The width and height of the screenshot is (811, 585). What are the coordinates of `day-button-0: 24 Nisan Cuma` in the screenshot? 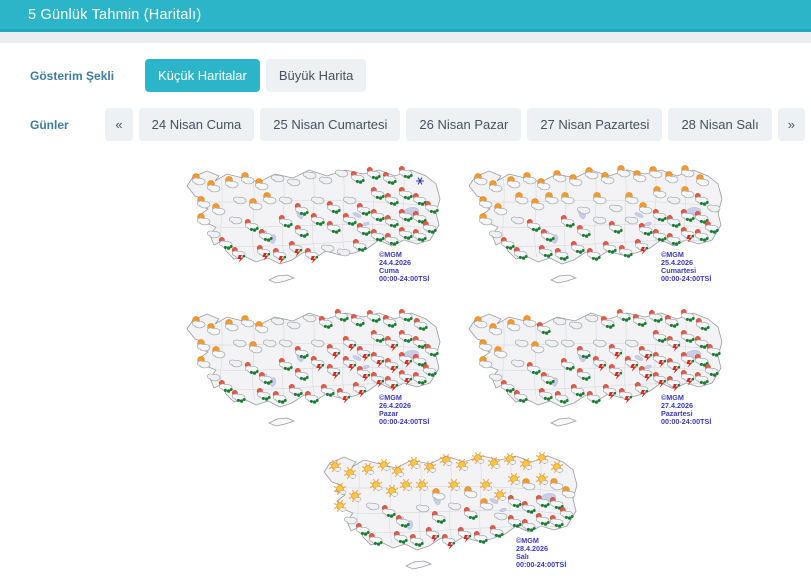 It's located at (196, 124).